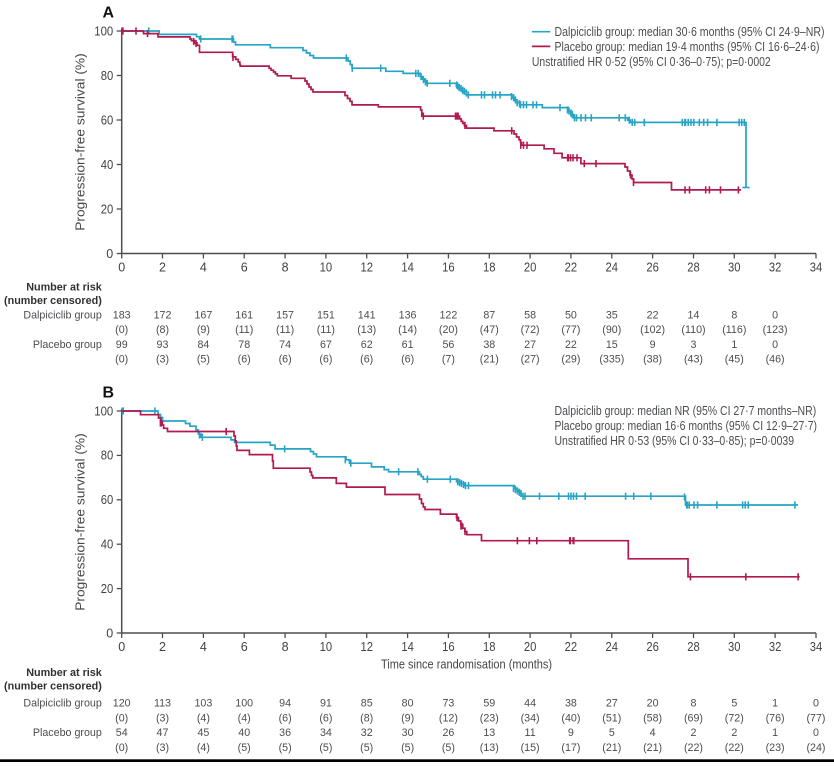  Describe the element at coordinates (448, 718) in the screenshot. I see `svg-text: (12)` at that location.